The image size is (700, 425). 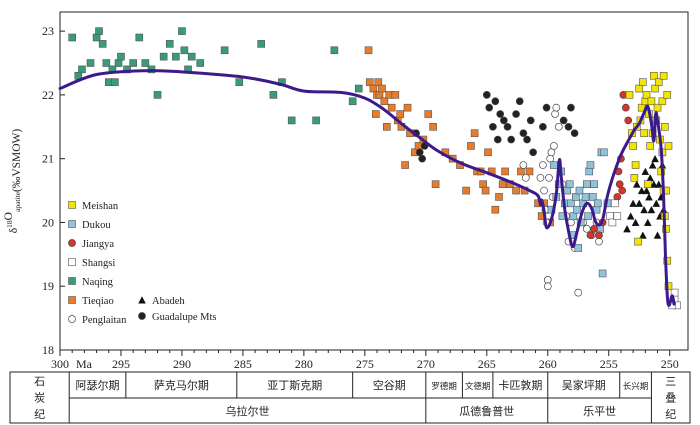 What do you see at coordinates (426, 364) in the screenshot?
I see `x-tick-label: 270` at bounding box center [426, 364].